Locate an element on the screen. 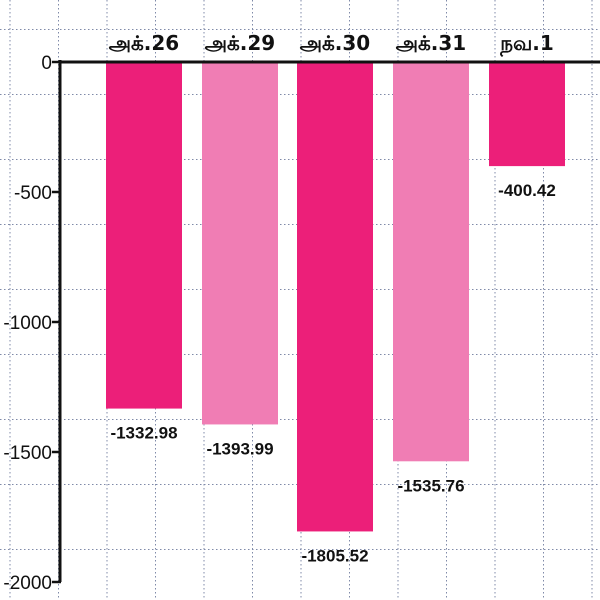 The image size is (600, 600). x-tick-label: அக்.30 is located at coordinates (335, 43).